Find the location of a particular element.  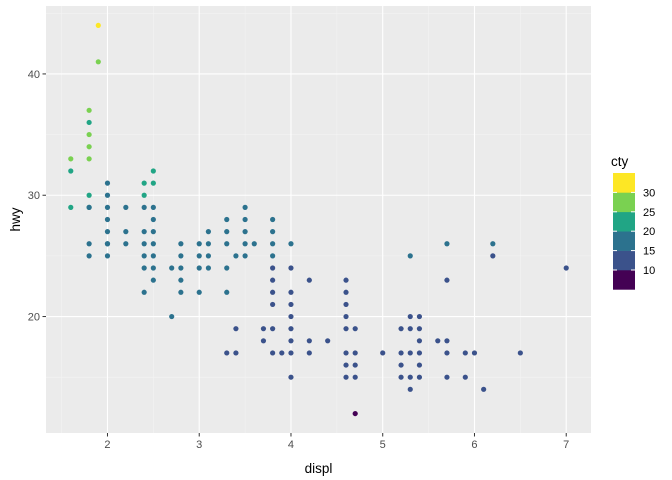

legend: cty 10 15 20 25 30 is located at coordinates (633, 222).